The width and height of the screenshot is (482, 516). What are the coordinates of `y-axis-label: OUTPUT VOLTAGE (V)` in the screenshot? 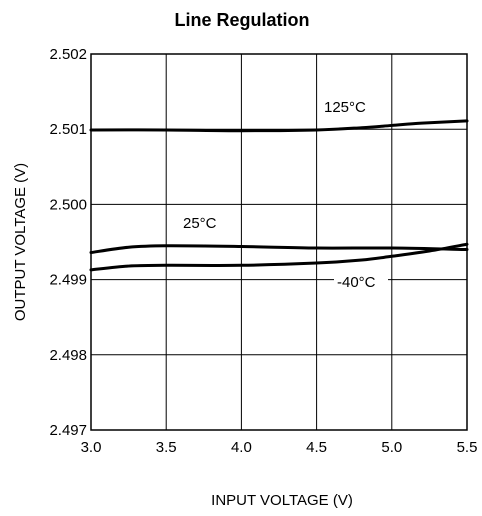 It's located at (20, 242).